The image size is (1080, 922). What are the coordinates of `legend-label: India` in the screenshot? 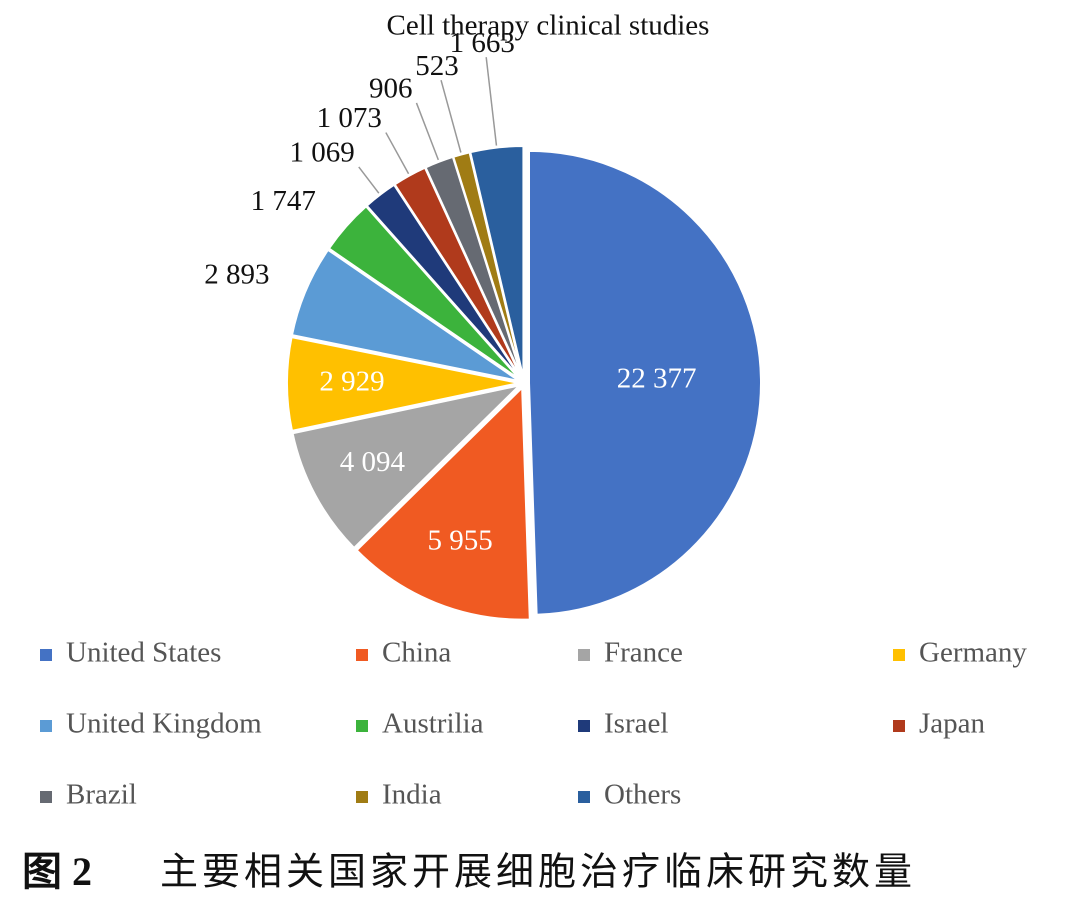 It's located at (412, 795).